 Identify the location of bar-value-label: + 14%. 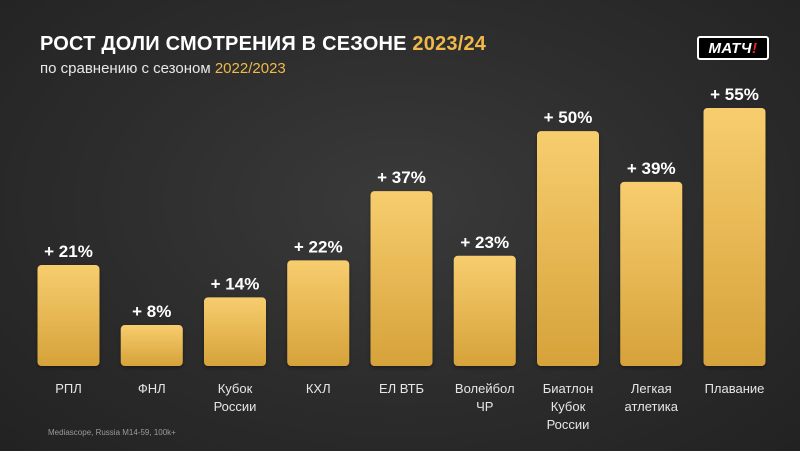
(235, 283).